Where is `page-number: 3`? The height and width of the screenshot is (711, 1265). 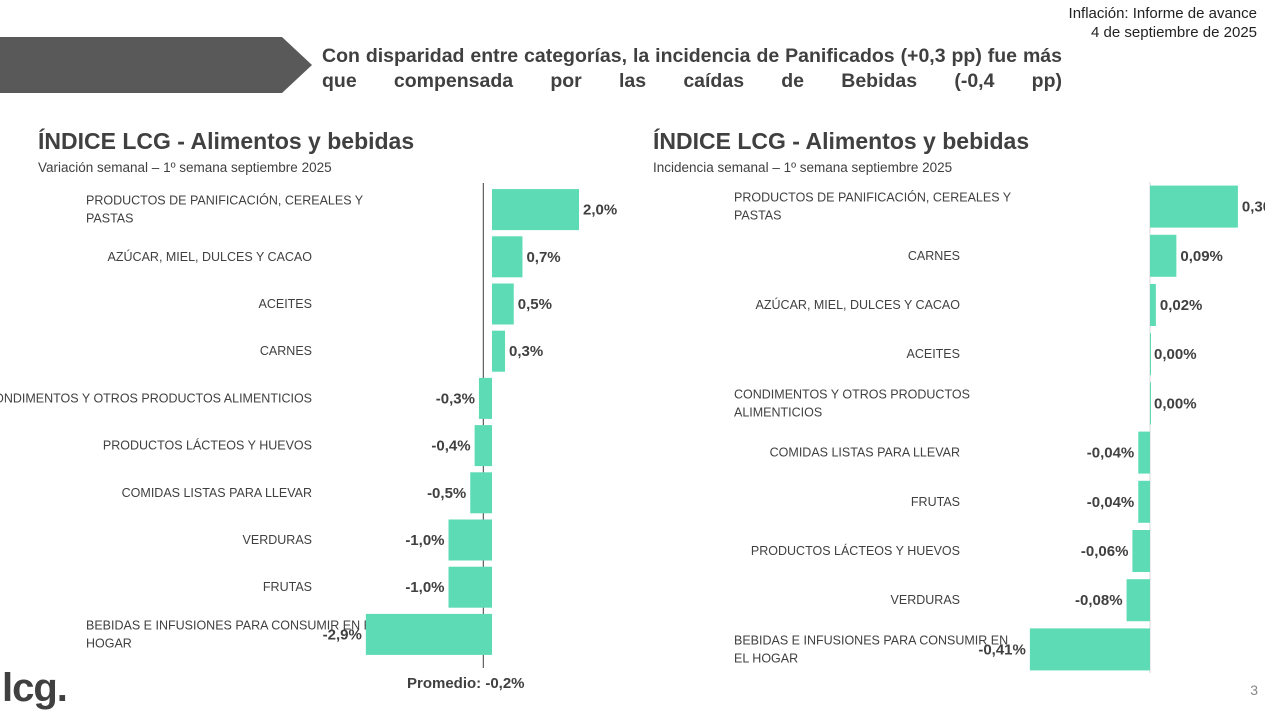
page-number: 3 is located at coordinates (1254, 690).